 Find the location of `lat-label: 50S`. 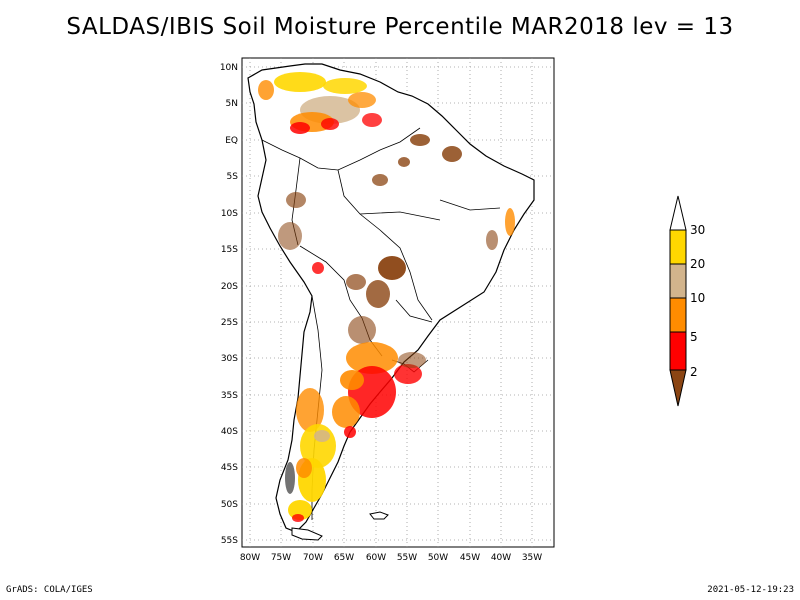

lat-label: 50S is located at coordinates (229, 505).